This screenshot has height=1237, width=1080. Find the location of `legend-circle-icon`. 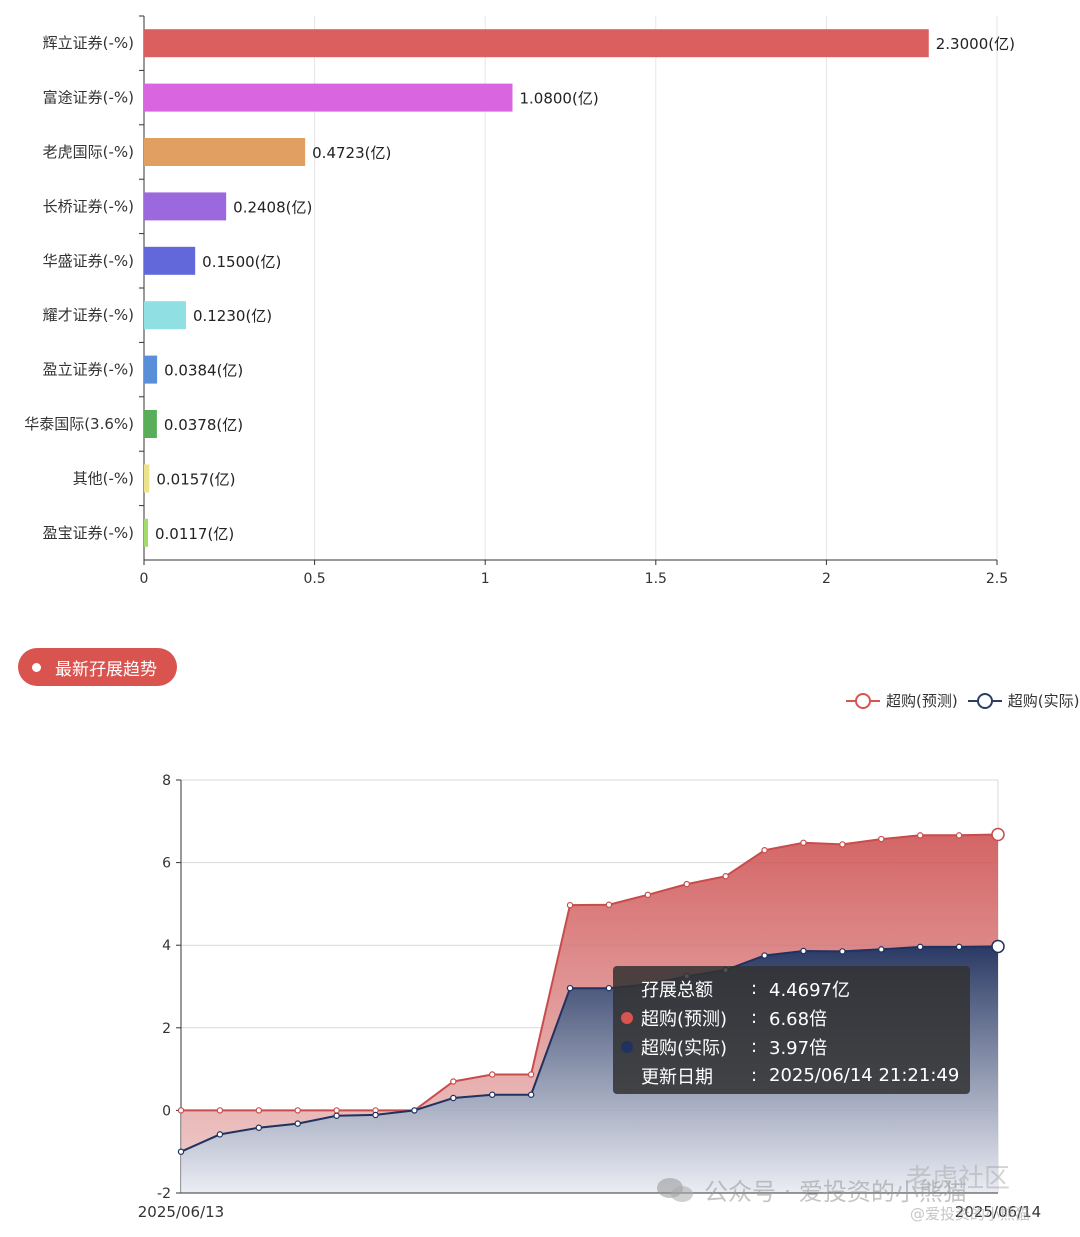

legend-circle-icon is located at coordinates (984, 700).